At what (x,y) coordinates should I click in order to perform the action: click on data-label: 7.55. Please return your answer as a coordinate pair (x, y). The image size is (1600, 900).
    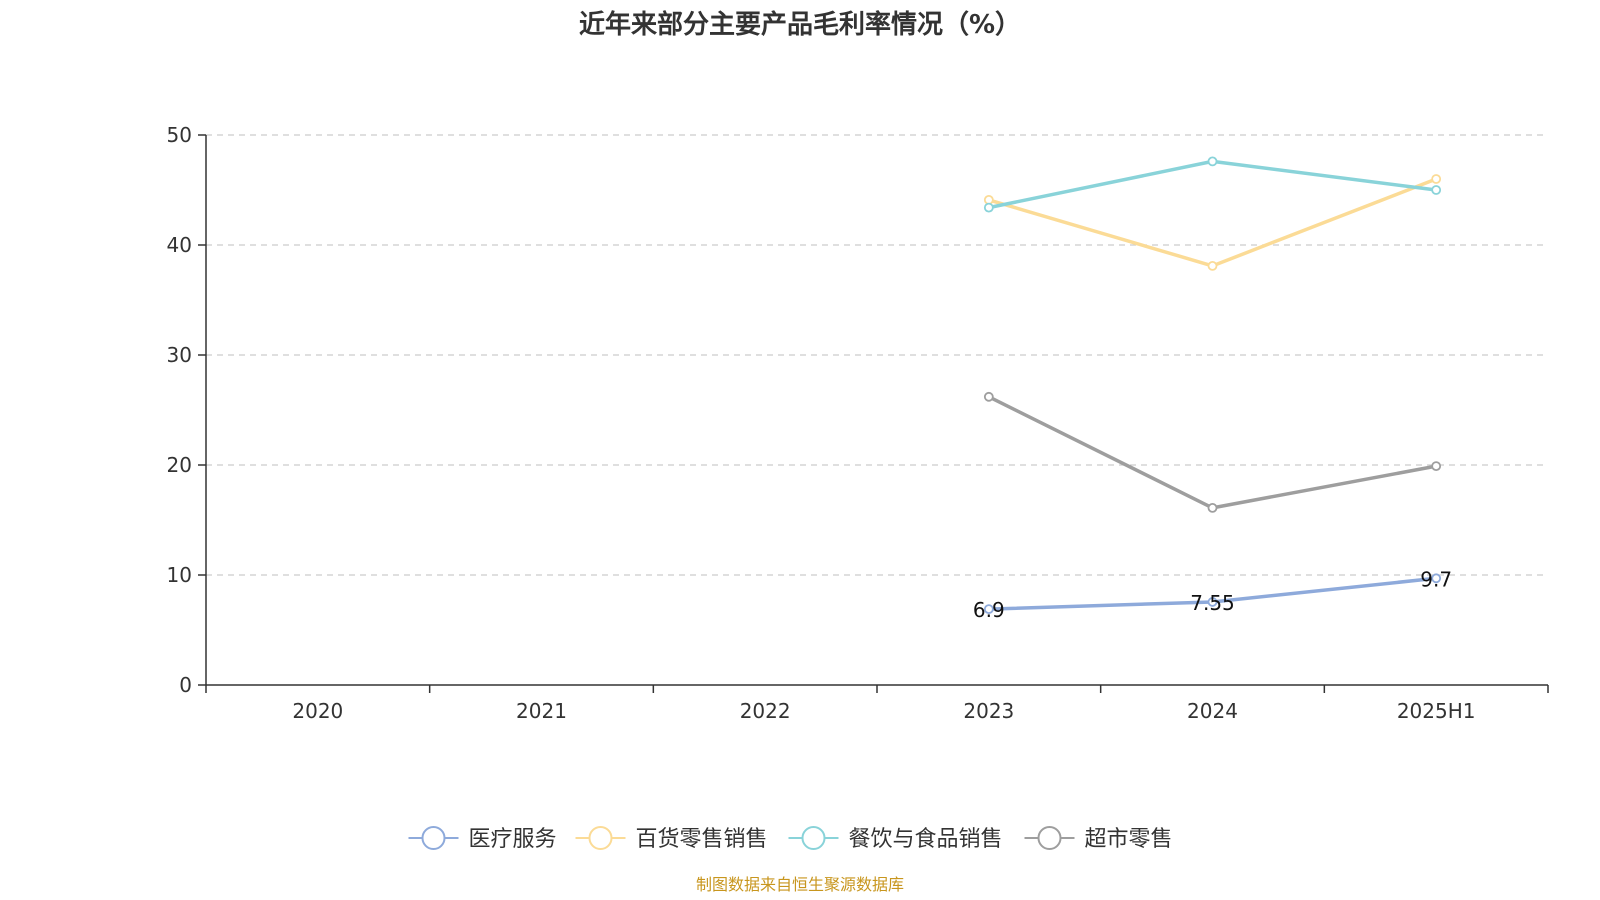
    Looking at the image, I should click on (1212, 603).